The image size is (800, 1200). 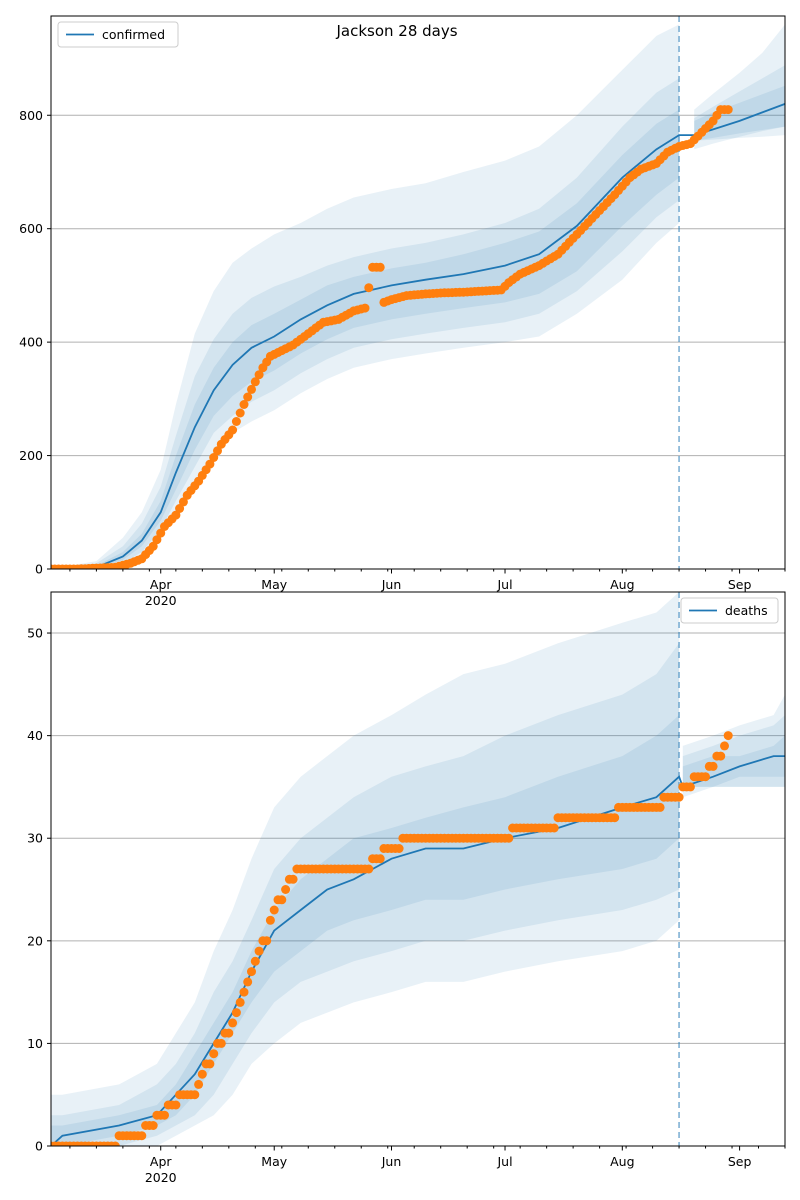 What do you see at coordinates (35, 1043) in the screenshot?
I see `y-tick-label: 10` at bounding box center [35, 1043].